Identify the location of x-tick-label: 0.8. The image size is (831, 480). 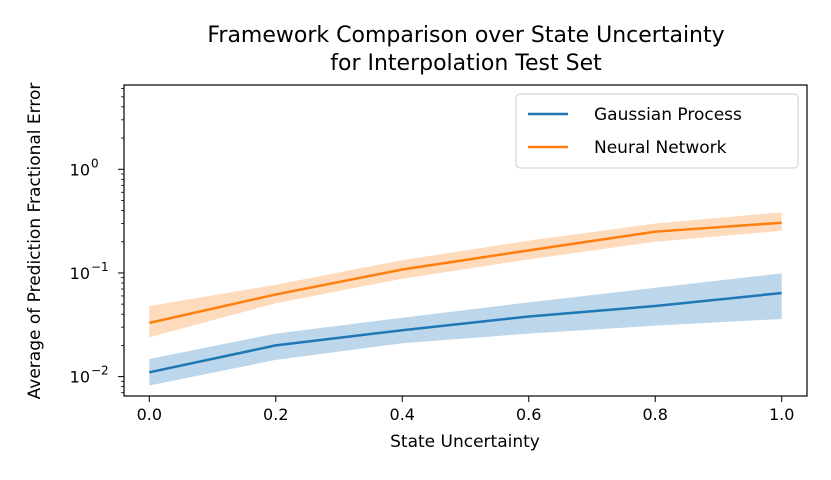
(654, 414).